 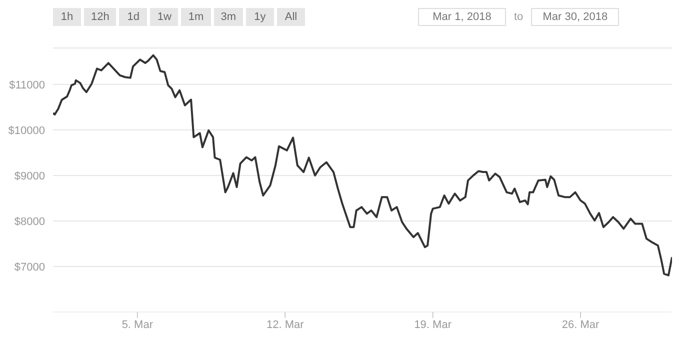 What do you see at coordinates (519, 17) in the screenshot?
I see `text: to` at bounding box center [519, 17].